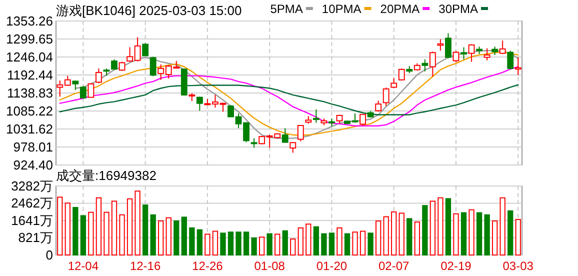 The image size is (578, 276). I want to click on y-tick-label: 1299.65, so click(29, 39).